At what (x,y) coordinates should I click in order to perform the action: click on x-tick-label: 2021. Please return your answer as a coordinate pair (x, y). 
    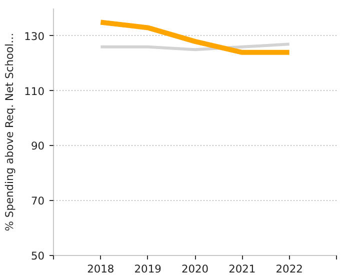
    Looking at the image, I should click on (242, 268).